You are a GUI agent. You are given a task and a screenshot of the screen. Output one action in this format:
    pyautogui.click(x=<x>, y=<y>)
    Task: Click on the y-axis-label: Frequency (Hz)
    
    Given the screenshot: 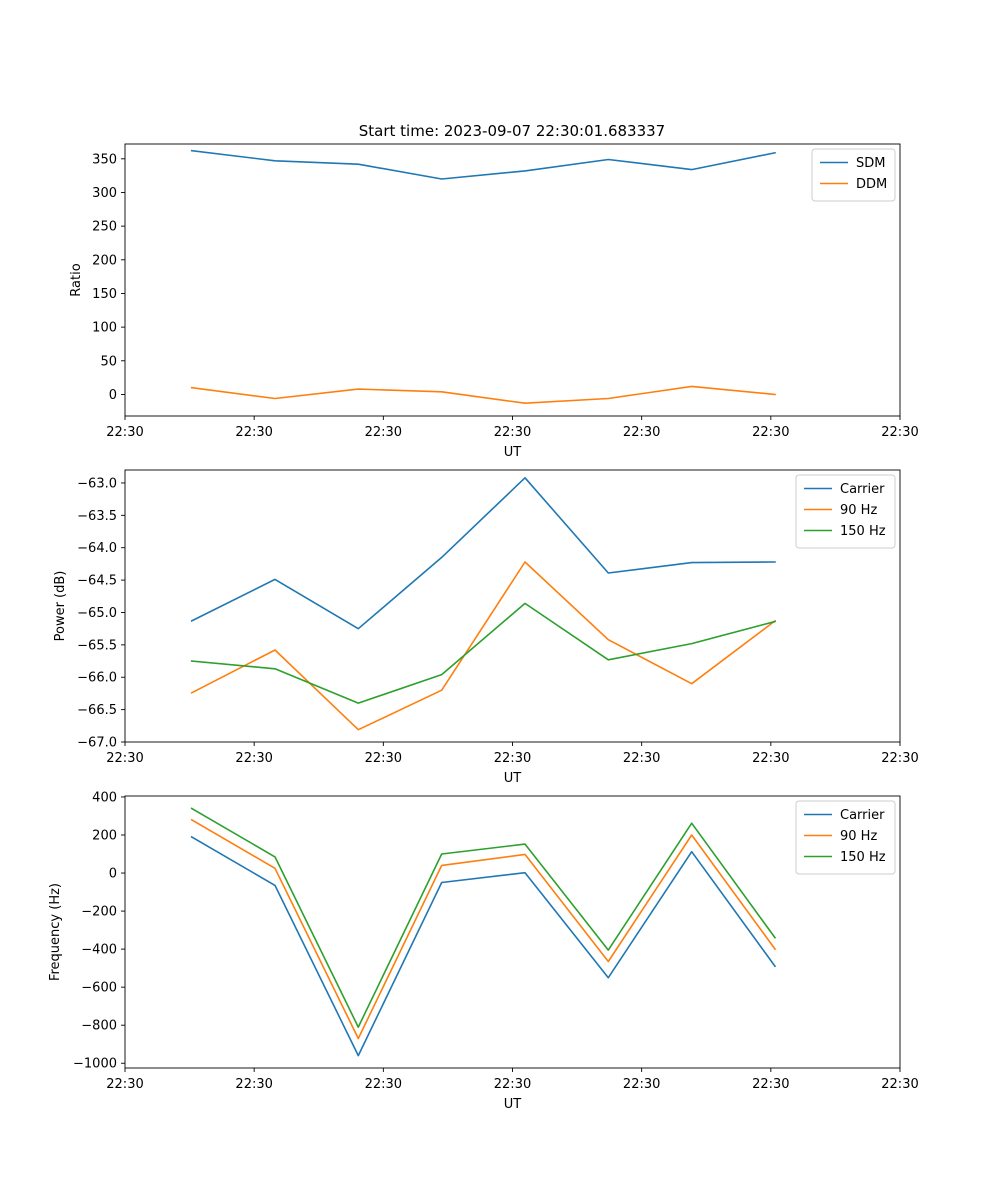 What is the action you would take?
    pyautogui.click(x=55, y=932)
    